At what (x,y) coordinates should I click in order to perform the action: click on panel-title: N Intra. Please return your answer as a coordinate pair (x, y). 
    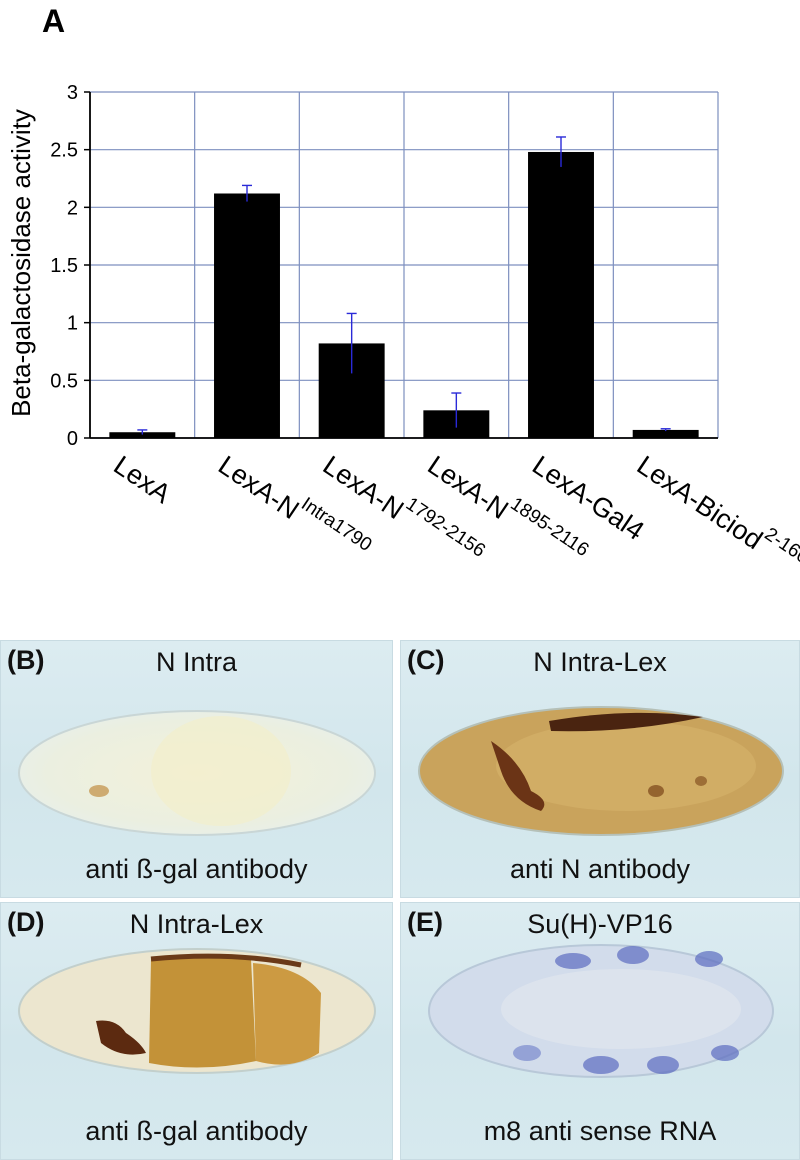
    Looking at the image, I should click on (196, 662).